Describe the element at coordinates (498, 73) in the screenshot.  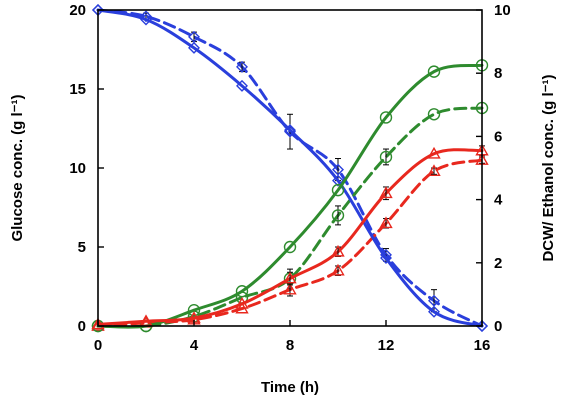
I see `y-right-tick-label: 8` at that location.